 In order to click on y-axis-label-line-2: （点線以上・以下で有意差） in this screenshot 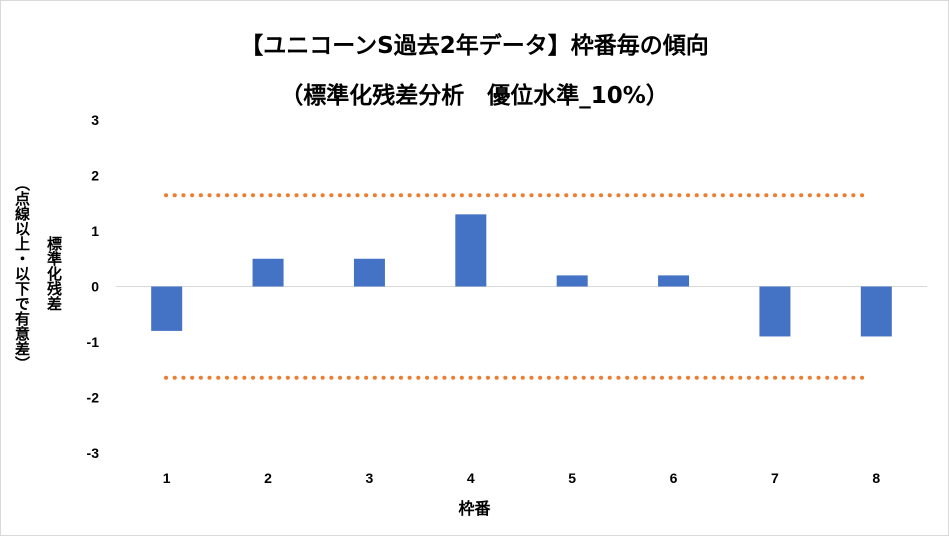, I will do `click(22, 273)`.